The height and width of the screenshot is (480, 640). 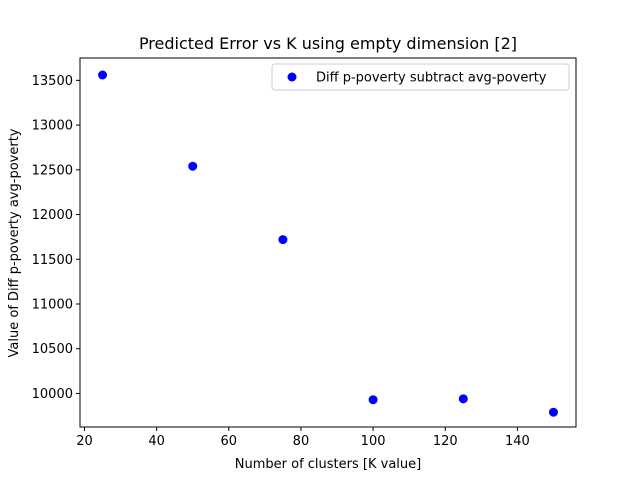 I want to click on y-tick-label: 13000, so click(x=52, y=126).